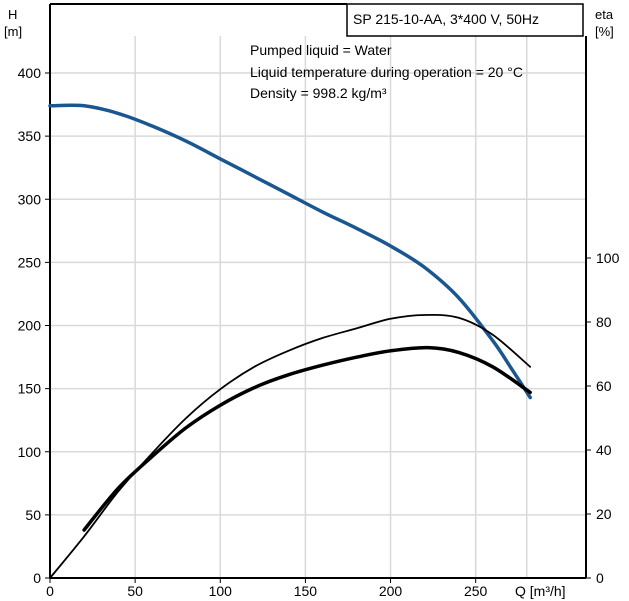  Describe the element at coordinates (30, 199) in the screenshot. I see `y-left-tick-label: 300` at that location.